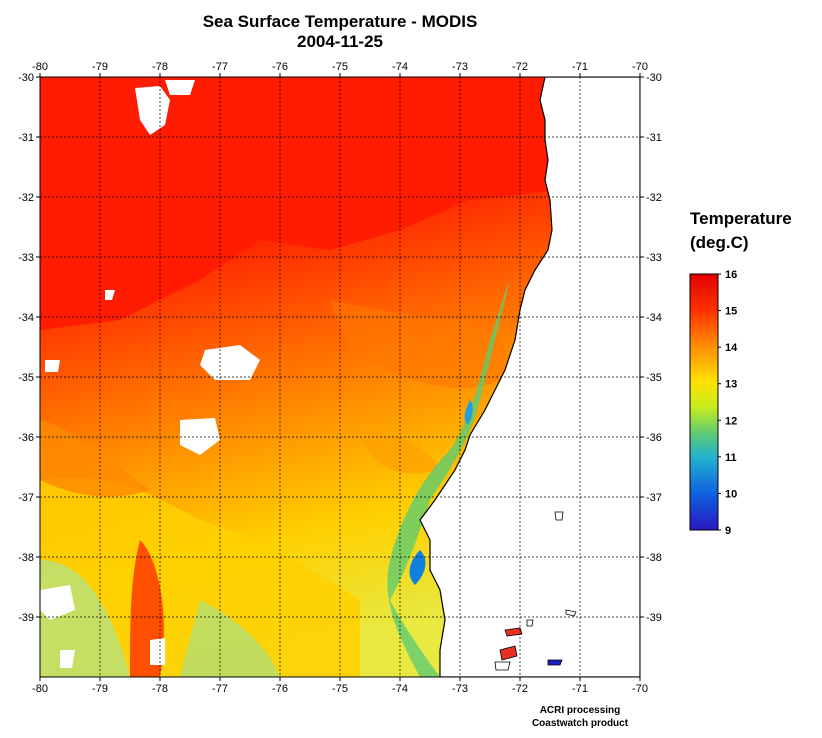 The image size is (822, 738). Describe the element at coordinates (640, 689) in the screenshot. I see `lon-label-bottom: -70` at that location.